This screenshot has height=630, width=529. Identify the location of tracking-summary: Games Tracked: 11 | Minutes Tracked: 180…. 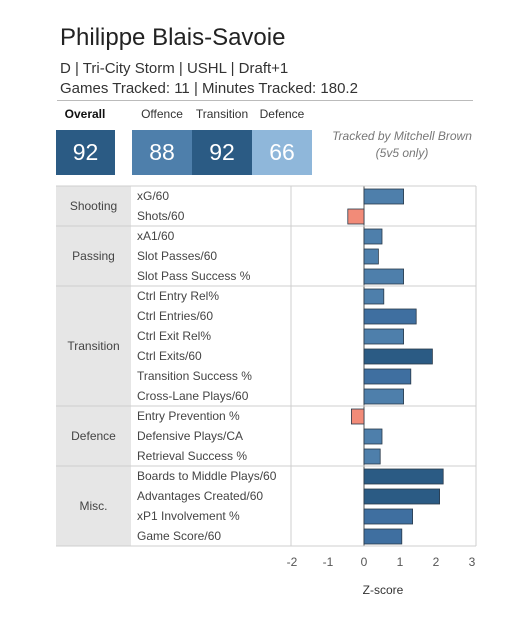
(209, 88).